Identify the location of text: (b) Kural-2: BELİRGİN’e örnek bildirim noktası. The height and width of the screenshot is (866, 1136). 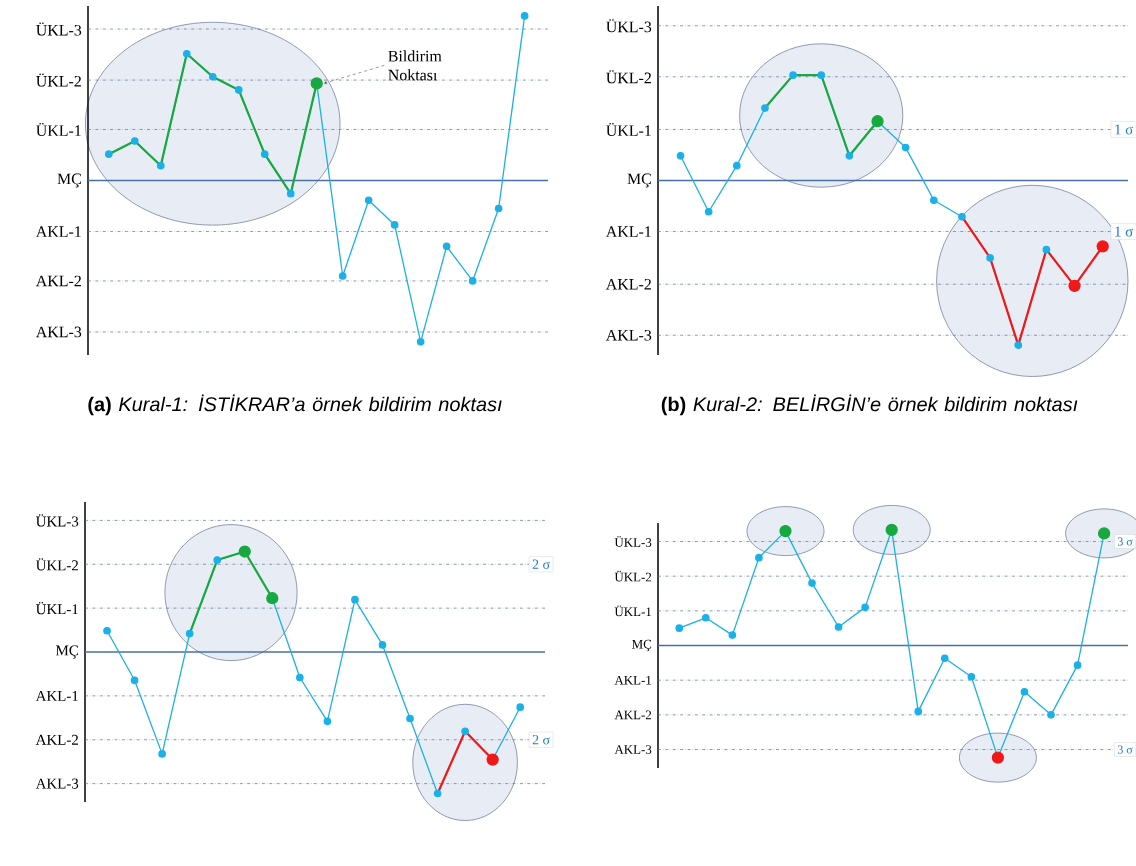
(869, 405).